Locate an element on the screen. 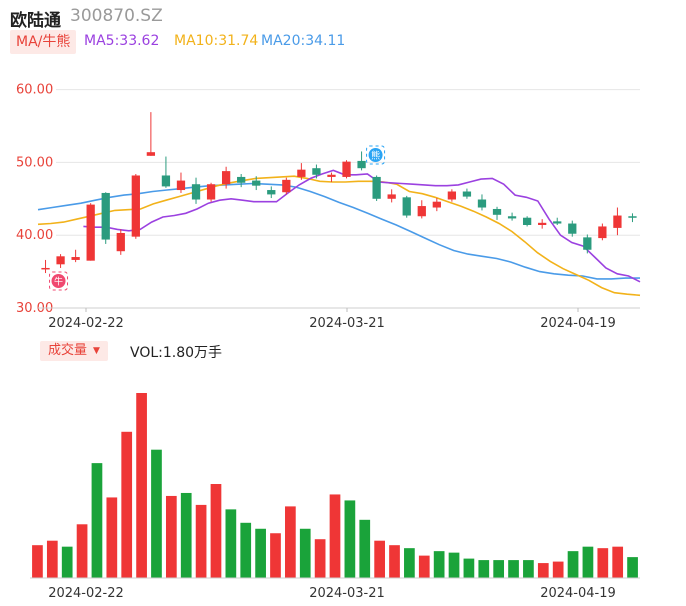 This screenshot has height=606, width=686. volume-indicator-toggle: 成交量 ▼ is located at coordinates (74, 351).